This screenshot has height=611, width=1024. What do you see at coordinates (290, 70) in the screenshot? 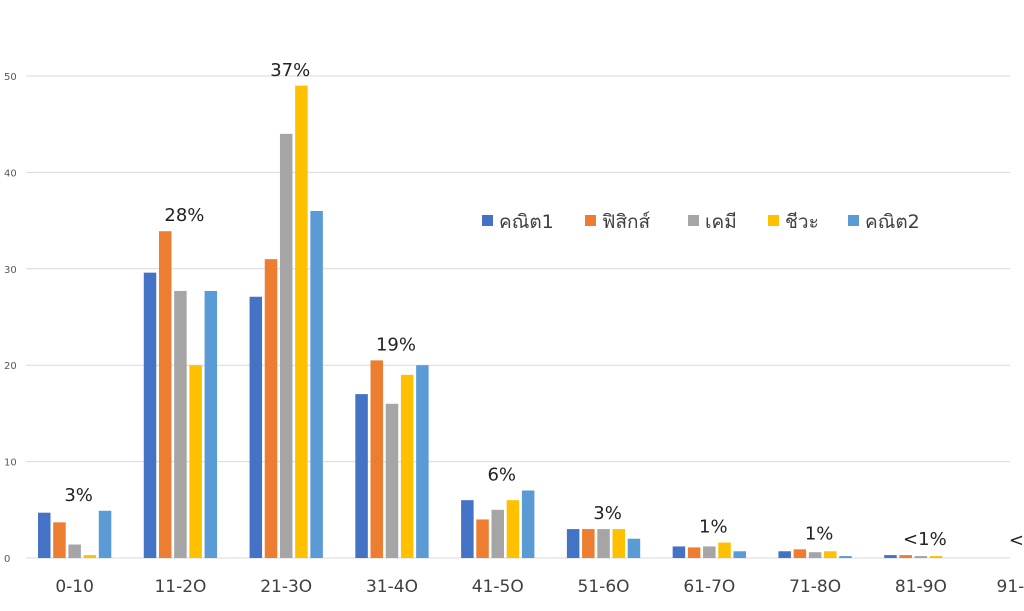
I see `percent-label: 37%` at bounding box center [290, 70].